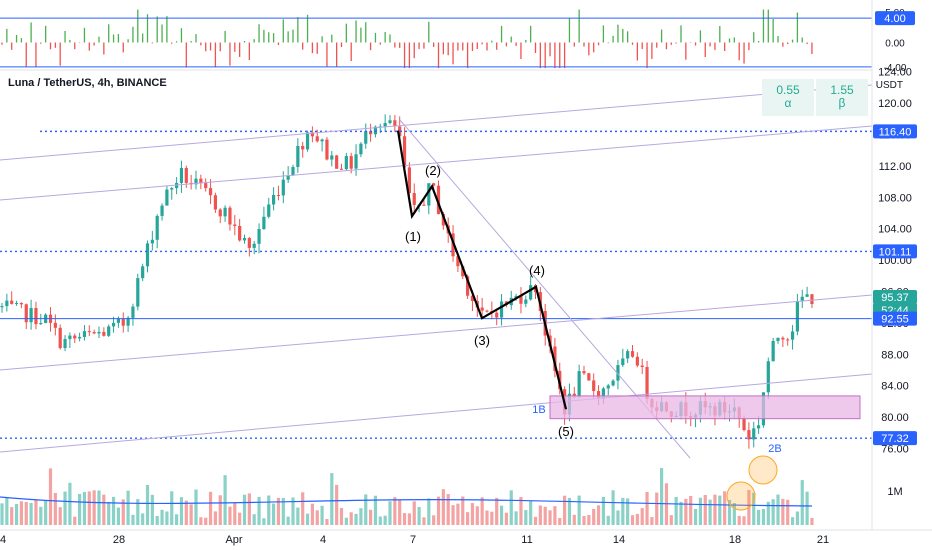 This screenshot has height=550, width=932. What do you see at coordinates (823, 540) in the screenshot?
I see `time-tick-label: 21` at bounding box center [823, 540].